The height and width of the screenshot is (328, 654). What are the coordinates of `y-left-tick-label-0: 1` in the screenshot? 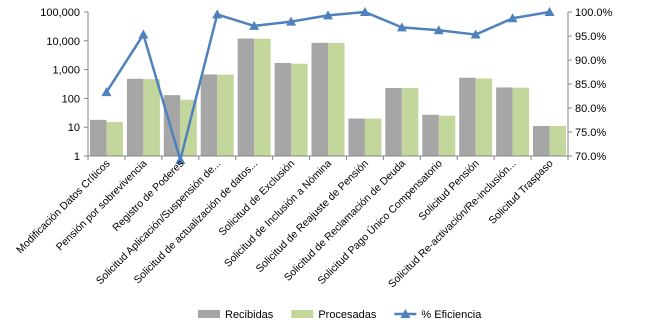 It's located at (77, 157).